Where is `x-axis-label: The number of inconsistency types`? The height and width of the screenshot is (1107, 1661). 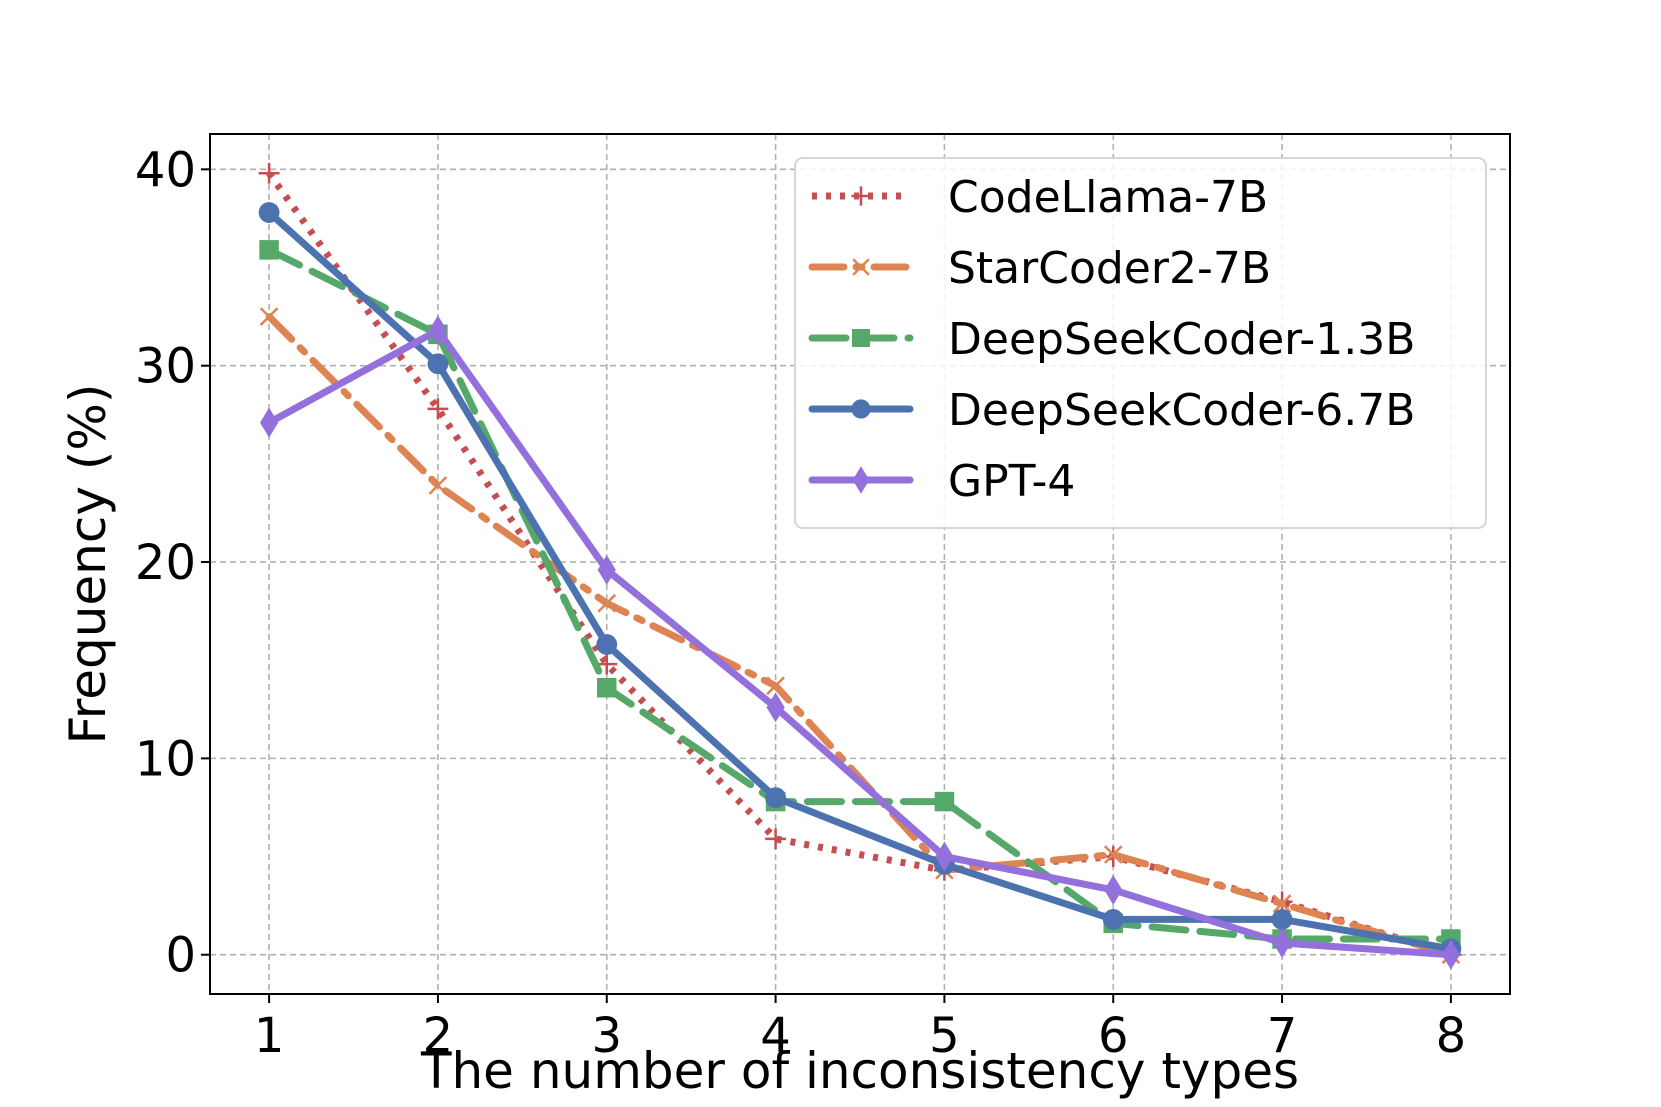
x-axis-label: The number of inconsistency types is located at coordinates (859, 1071).